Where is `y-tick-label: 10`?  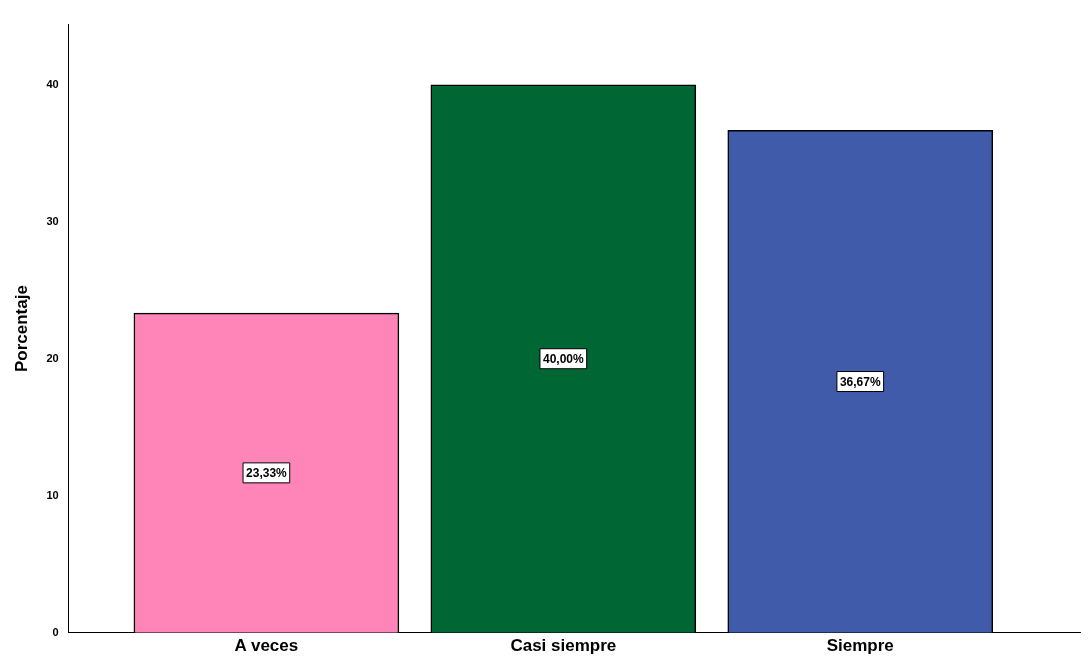
y-tick-label: 10 is located at coordinates (52, 494).